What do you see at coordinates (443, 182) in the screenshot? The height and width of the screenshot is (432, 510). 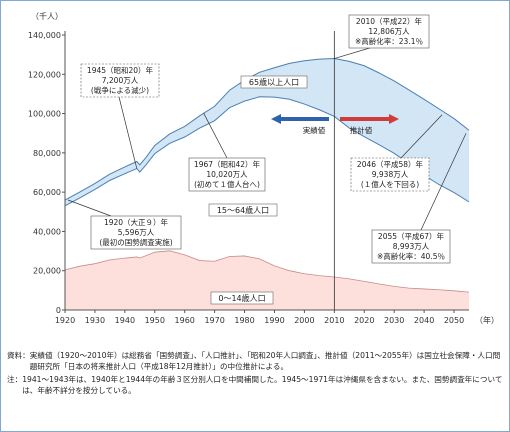 I see `callout-2055-leader` at bounding box center [443, 182].